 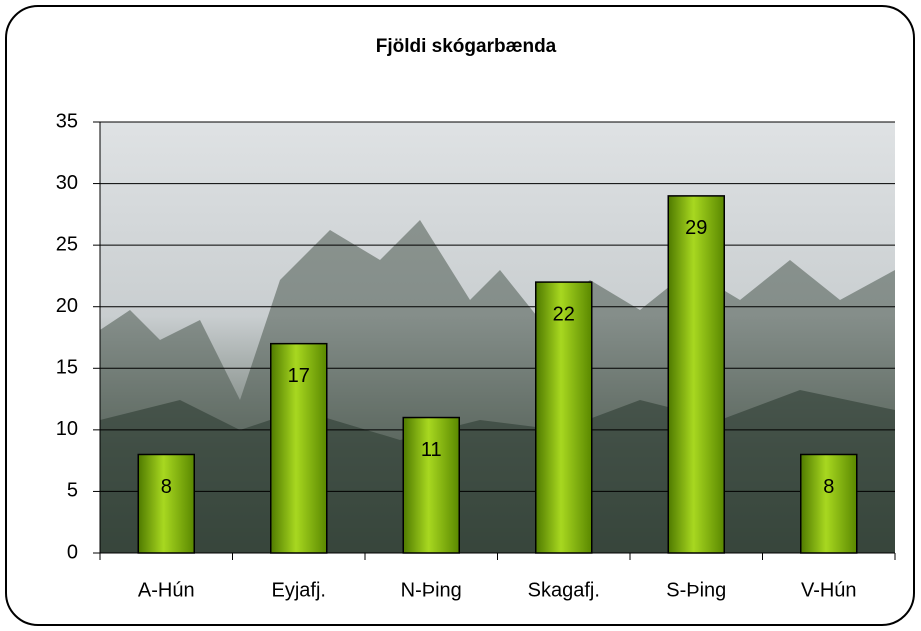 I want to click on data-label: 29, so click(x=696, y=228).